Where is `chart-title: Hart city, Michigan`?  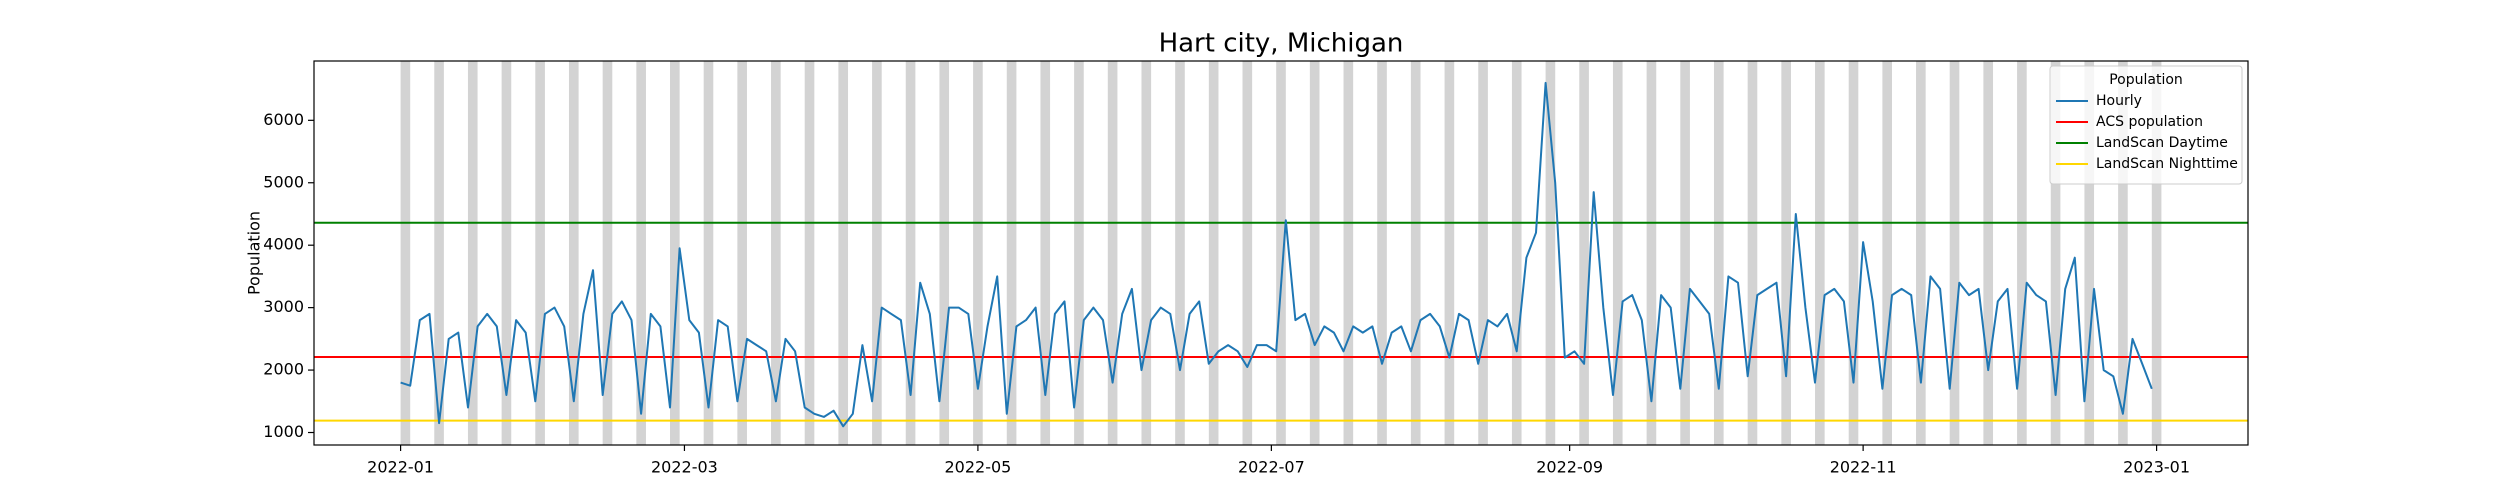
chart-title: Hart city, Michigan is located at coordinates (1281, 44).